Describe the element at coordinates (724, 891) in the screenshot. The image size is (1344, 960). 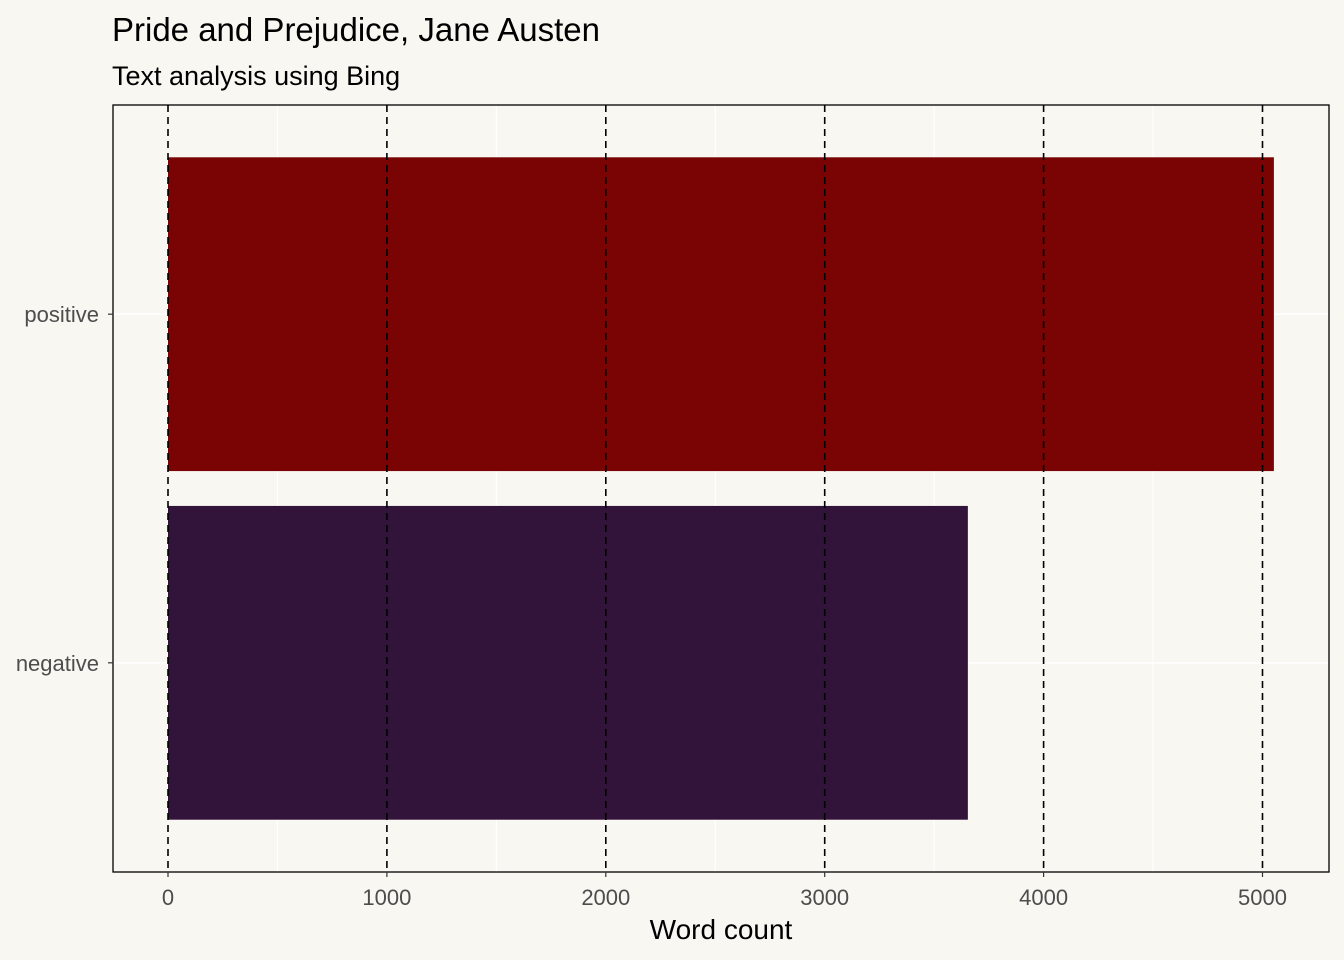
I see `x-axis-ticks: 0 1000 2000 3000 4000 5000` at that location.